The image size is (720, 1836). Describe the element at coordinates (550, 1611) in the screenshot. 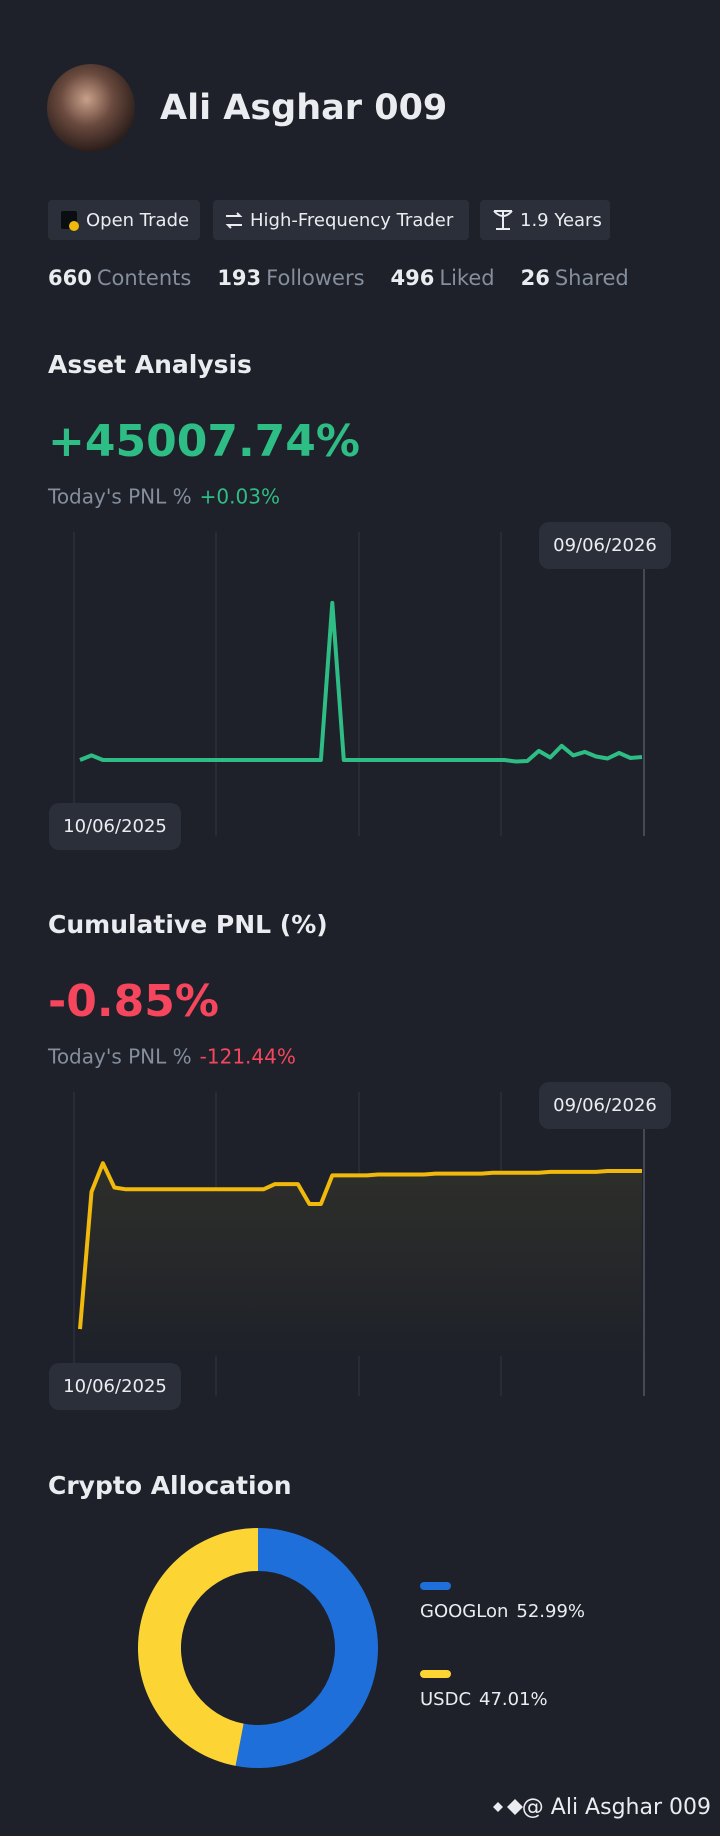

I see `legend-value: 52.99%` at that location.